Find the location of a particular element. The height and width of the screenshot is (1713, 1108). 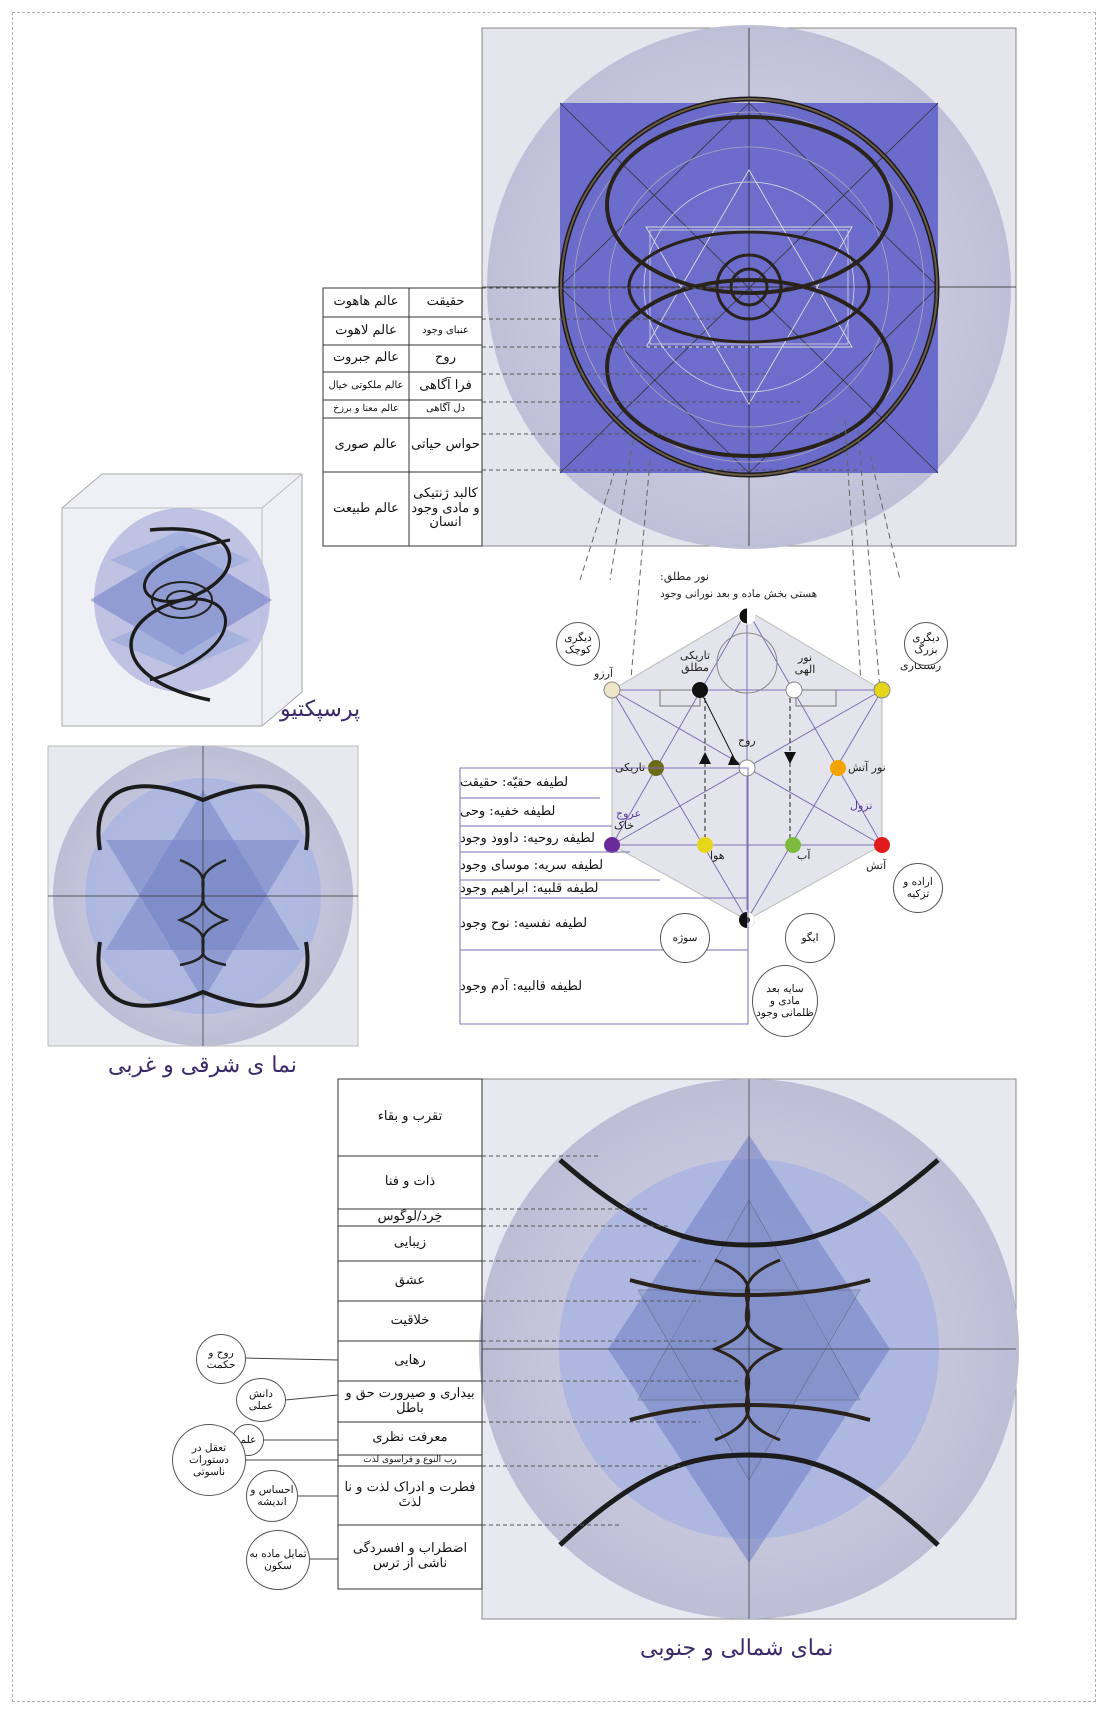

top-table-right-4: دل آگاهی is located at coordinates (445, 409).